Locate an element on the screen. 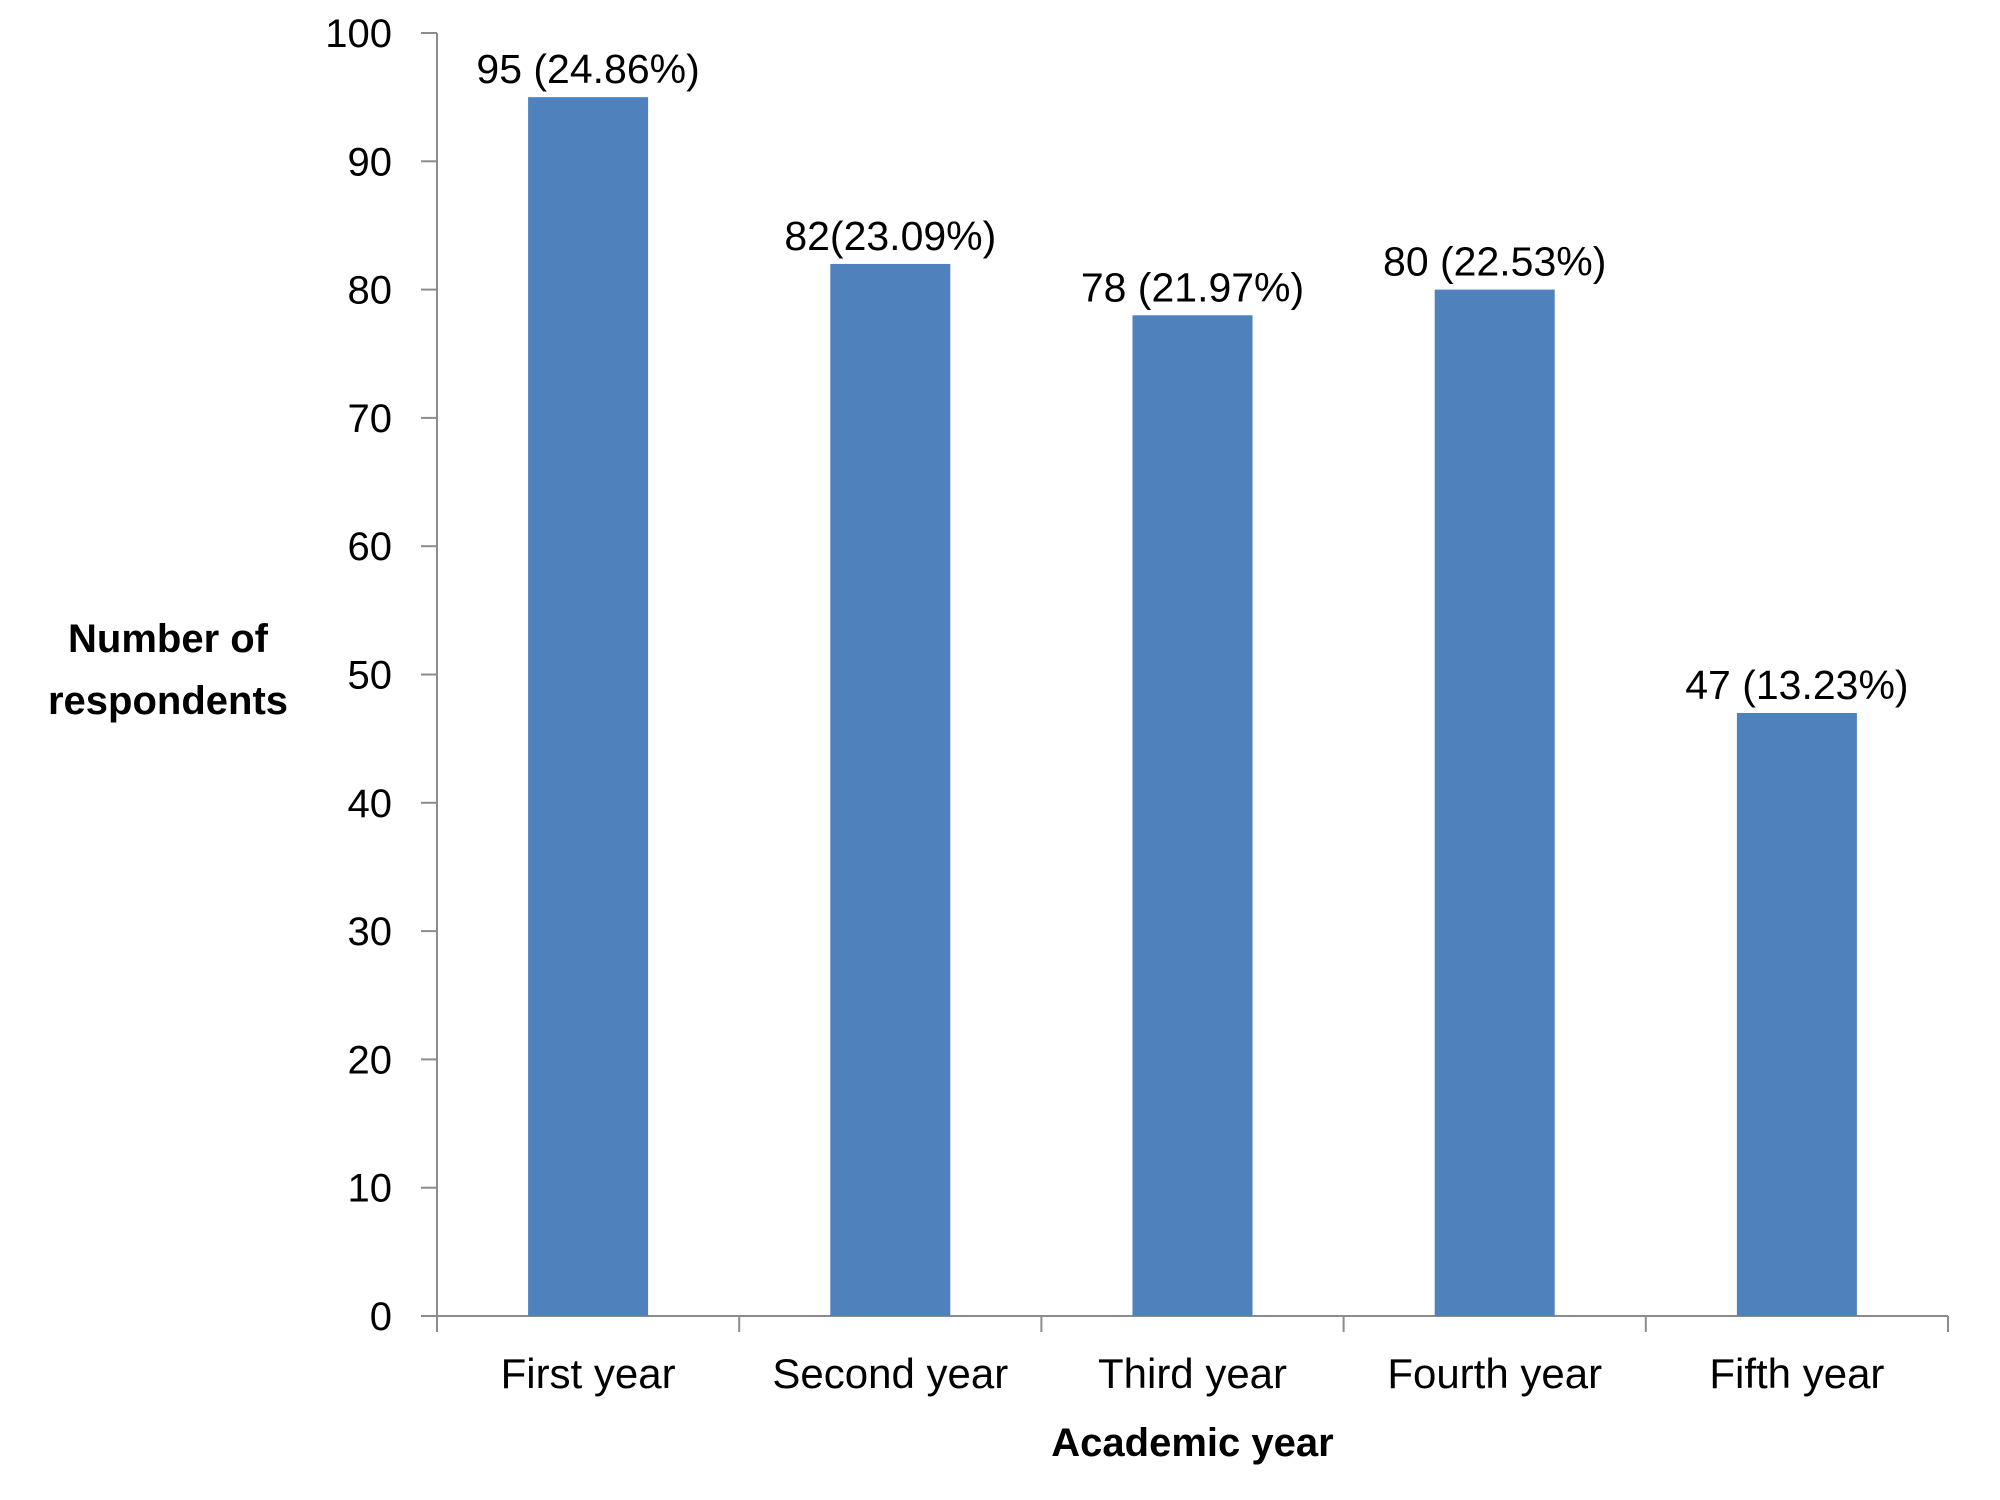 This screenshot has height=1500, width=2000. y-axis-title-line-2: respondents is located at coordinates (168, 701).